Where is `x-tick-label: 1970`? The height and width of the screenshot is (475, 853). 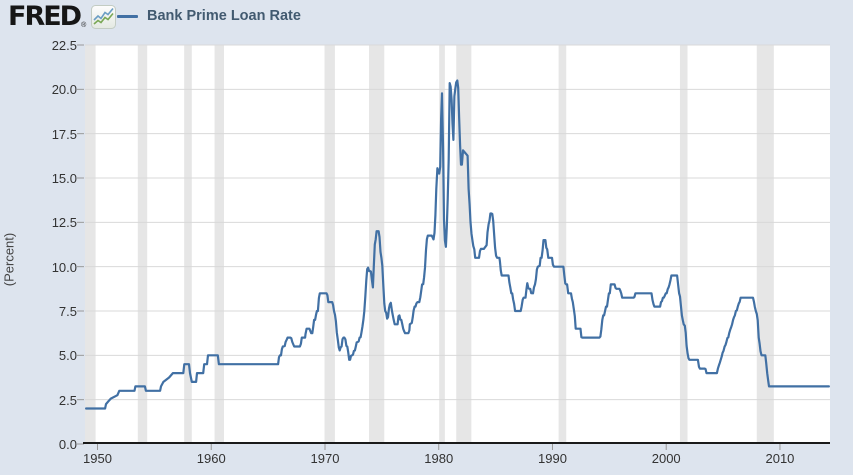
x-tick-label: 1970 is located at coordinates (325, 458).